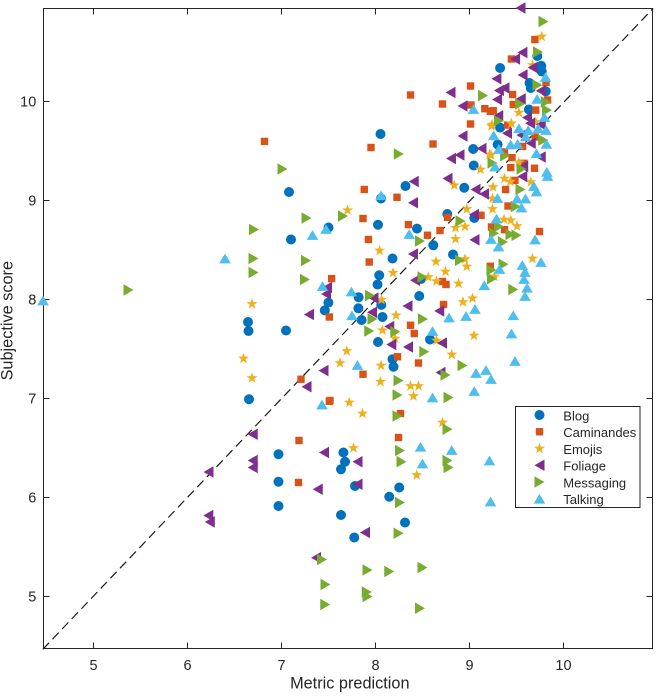 The width and height of the screenshot is (656, 696). Describe the element at coordinates (583, 449) in the screenshot. I see `svg-text: Emojis` at that location.